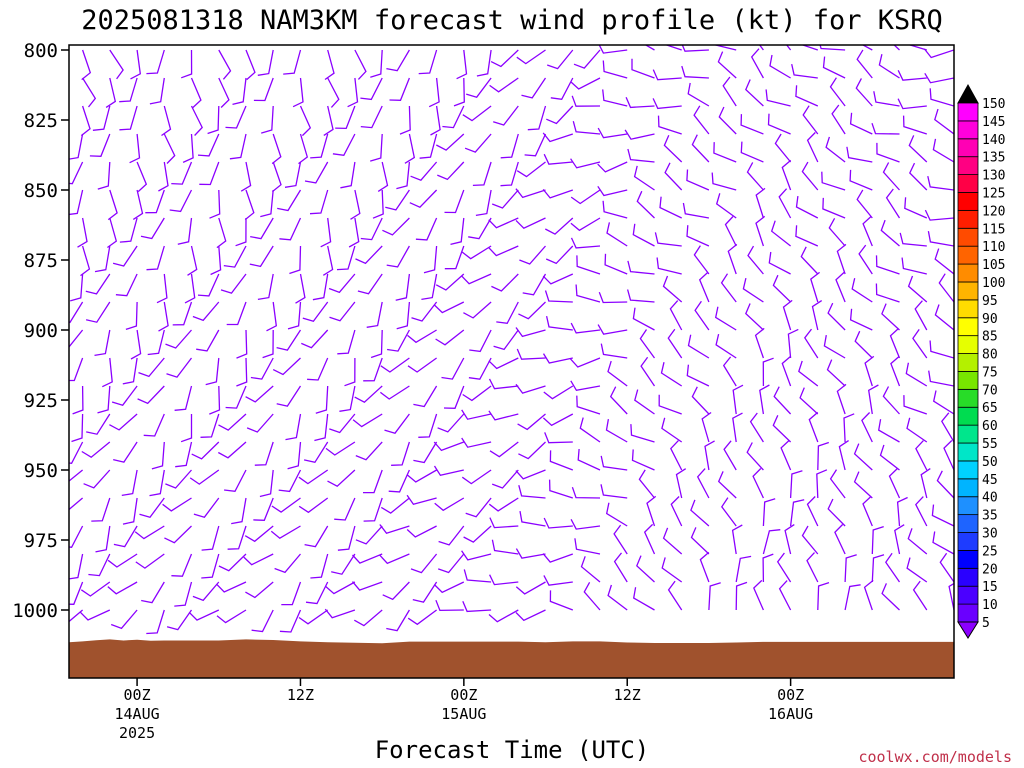 The width and height of the screenshot is (1024, 768). Describe the element at coordinates (993, 104) in the screenshot. I see `colorbar-label: 150` at that location.